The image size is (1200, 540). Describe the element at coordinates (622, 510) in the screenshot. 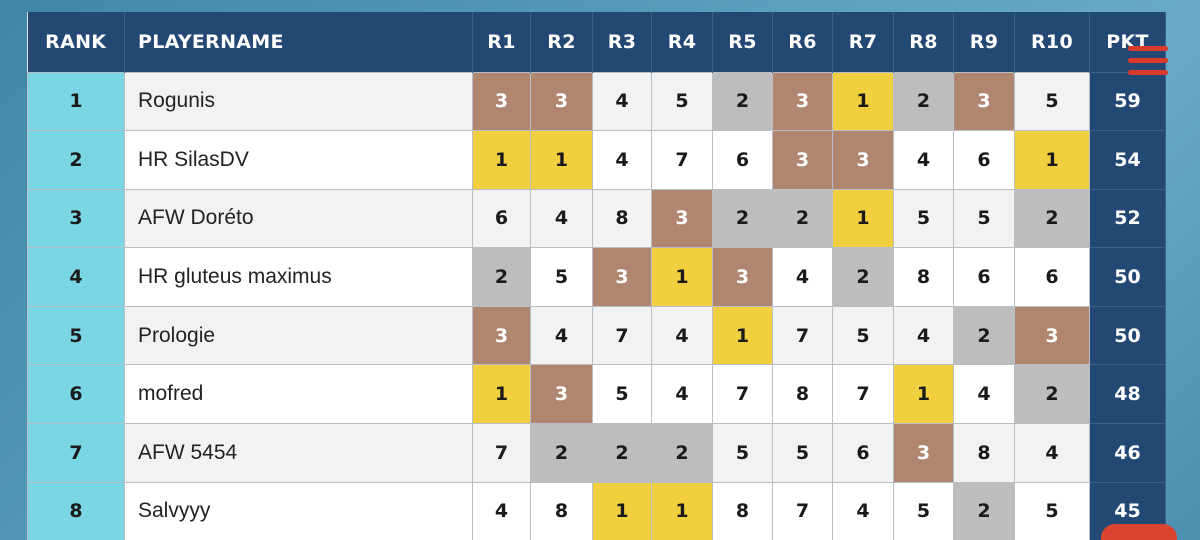

I see `round-cell-r3: 1` at that location.